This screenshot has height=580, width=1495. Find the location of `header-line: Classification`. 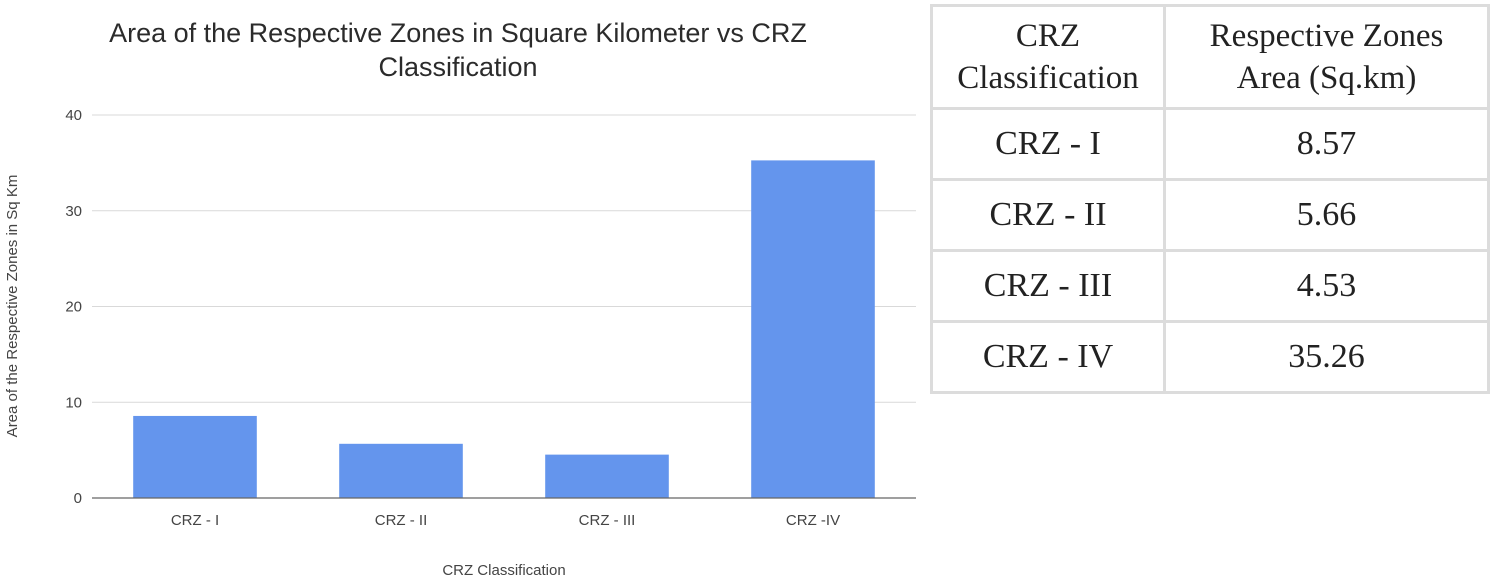

header-line: Classification is located at coordinates (1048, 78).